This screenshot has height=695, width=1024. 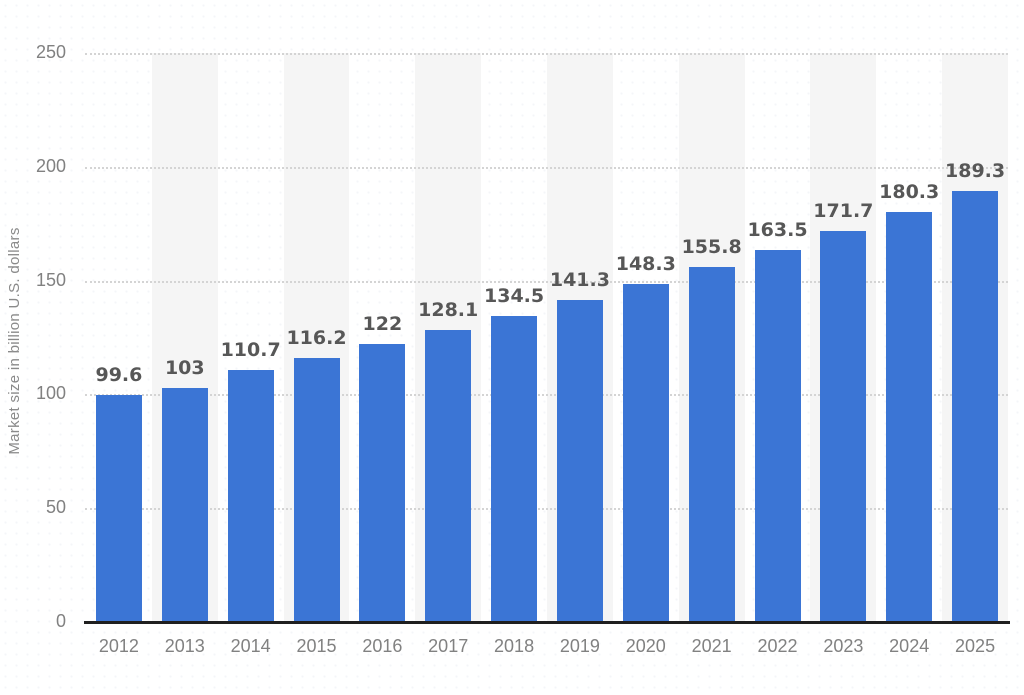 I want to click on y-tick-label-200: 200, so click(x=50, y=165).